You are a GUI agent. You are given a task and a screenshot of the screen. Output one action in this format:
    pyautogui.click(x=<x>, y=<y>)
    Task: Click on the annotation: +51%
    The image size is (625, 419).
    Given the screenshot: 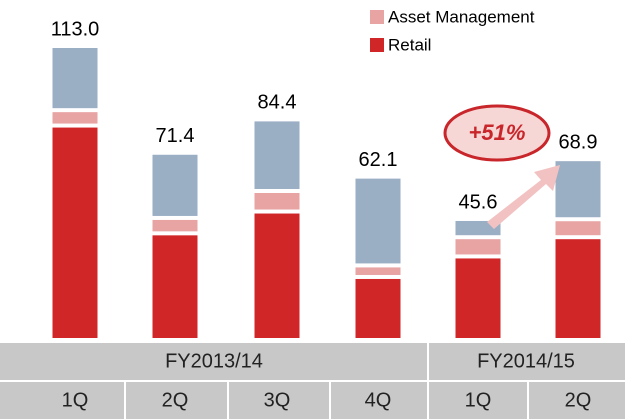 What is the action you would take?
    pyautogui.click(x=497, y=132)
    